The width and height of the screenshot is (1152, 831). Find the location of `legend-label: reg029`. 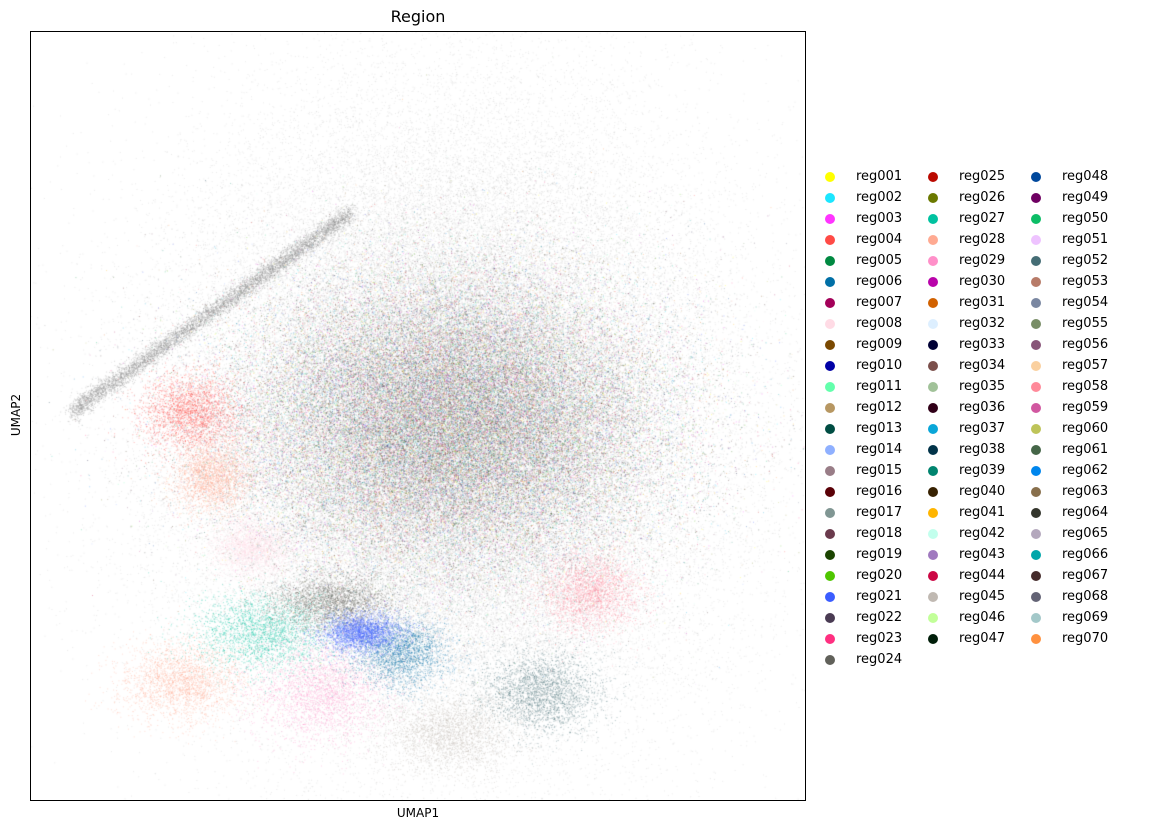

legend-label: reg029 is located at coordinates (982, 260).